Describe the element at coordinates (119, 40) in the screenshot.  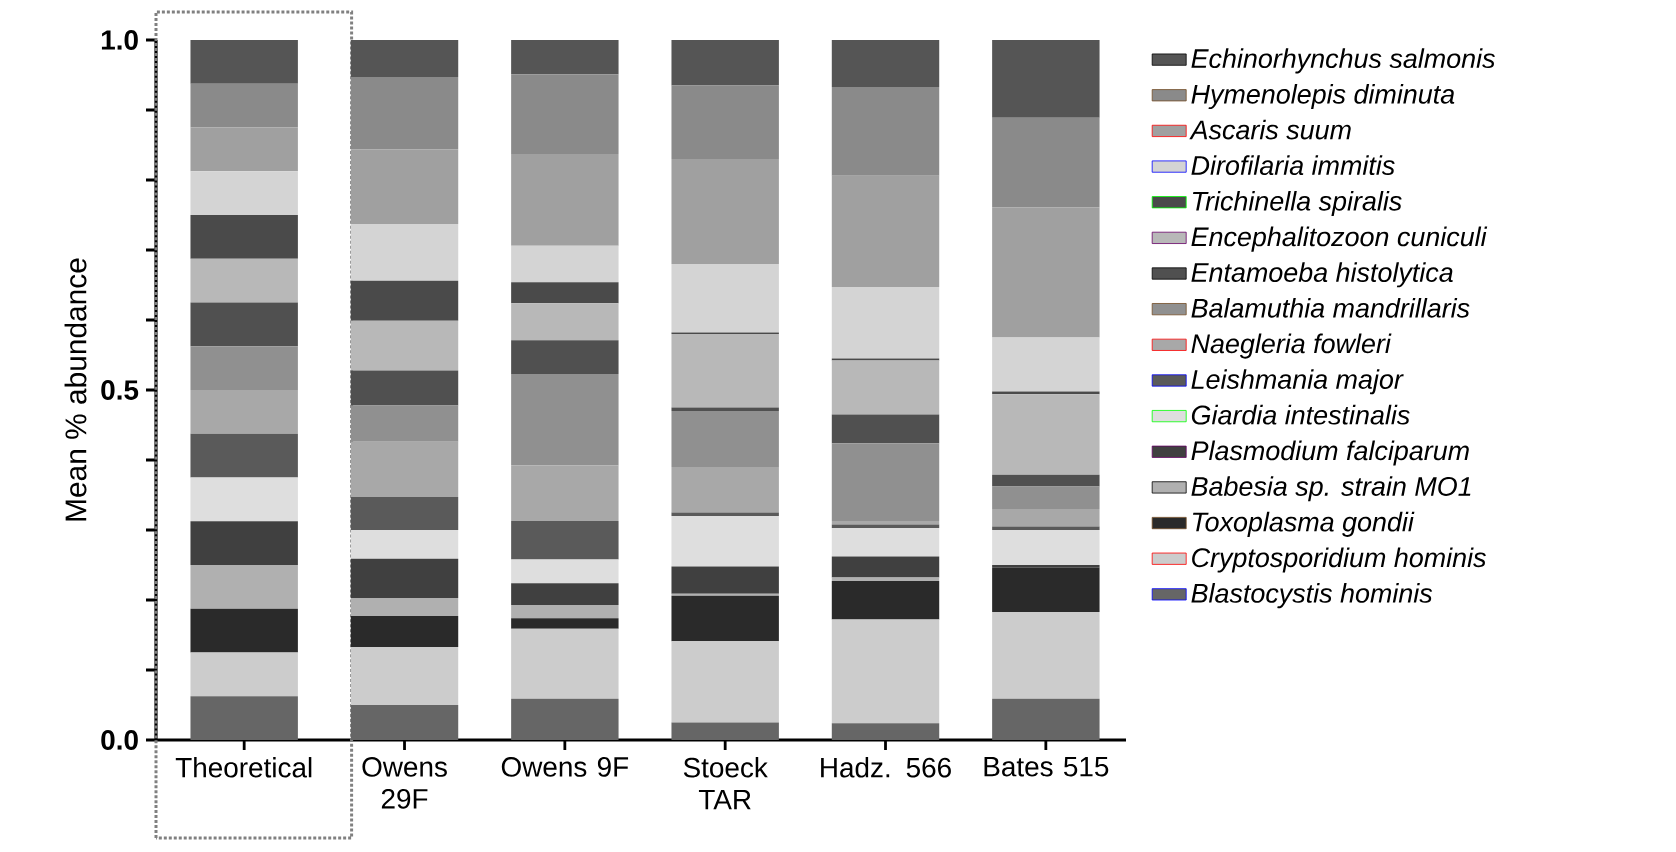
I see `y-tick-label: 1.0` at that location.